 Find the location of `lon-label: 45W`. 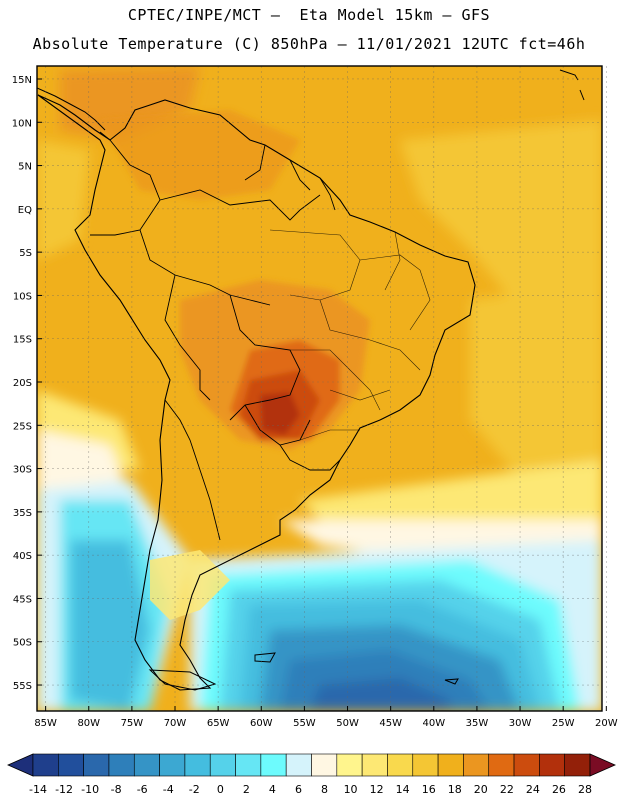

lon-label: 45W is located at coordinates (390, 723).